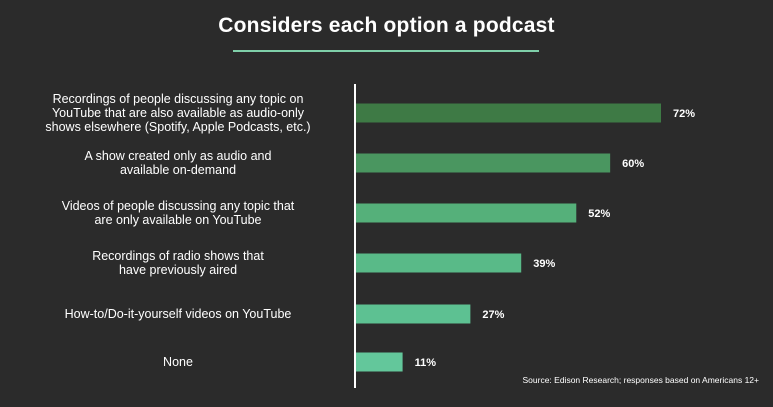  I want to click on category-label: How-to/Do-it-yourself videos on YouTube, so click(178, 314).